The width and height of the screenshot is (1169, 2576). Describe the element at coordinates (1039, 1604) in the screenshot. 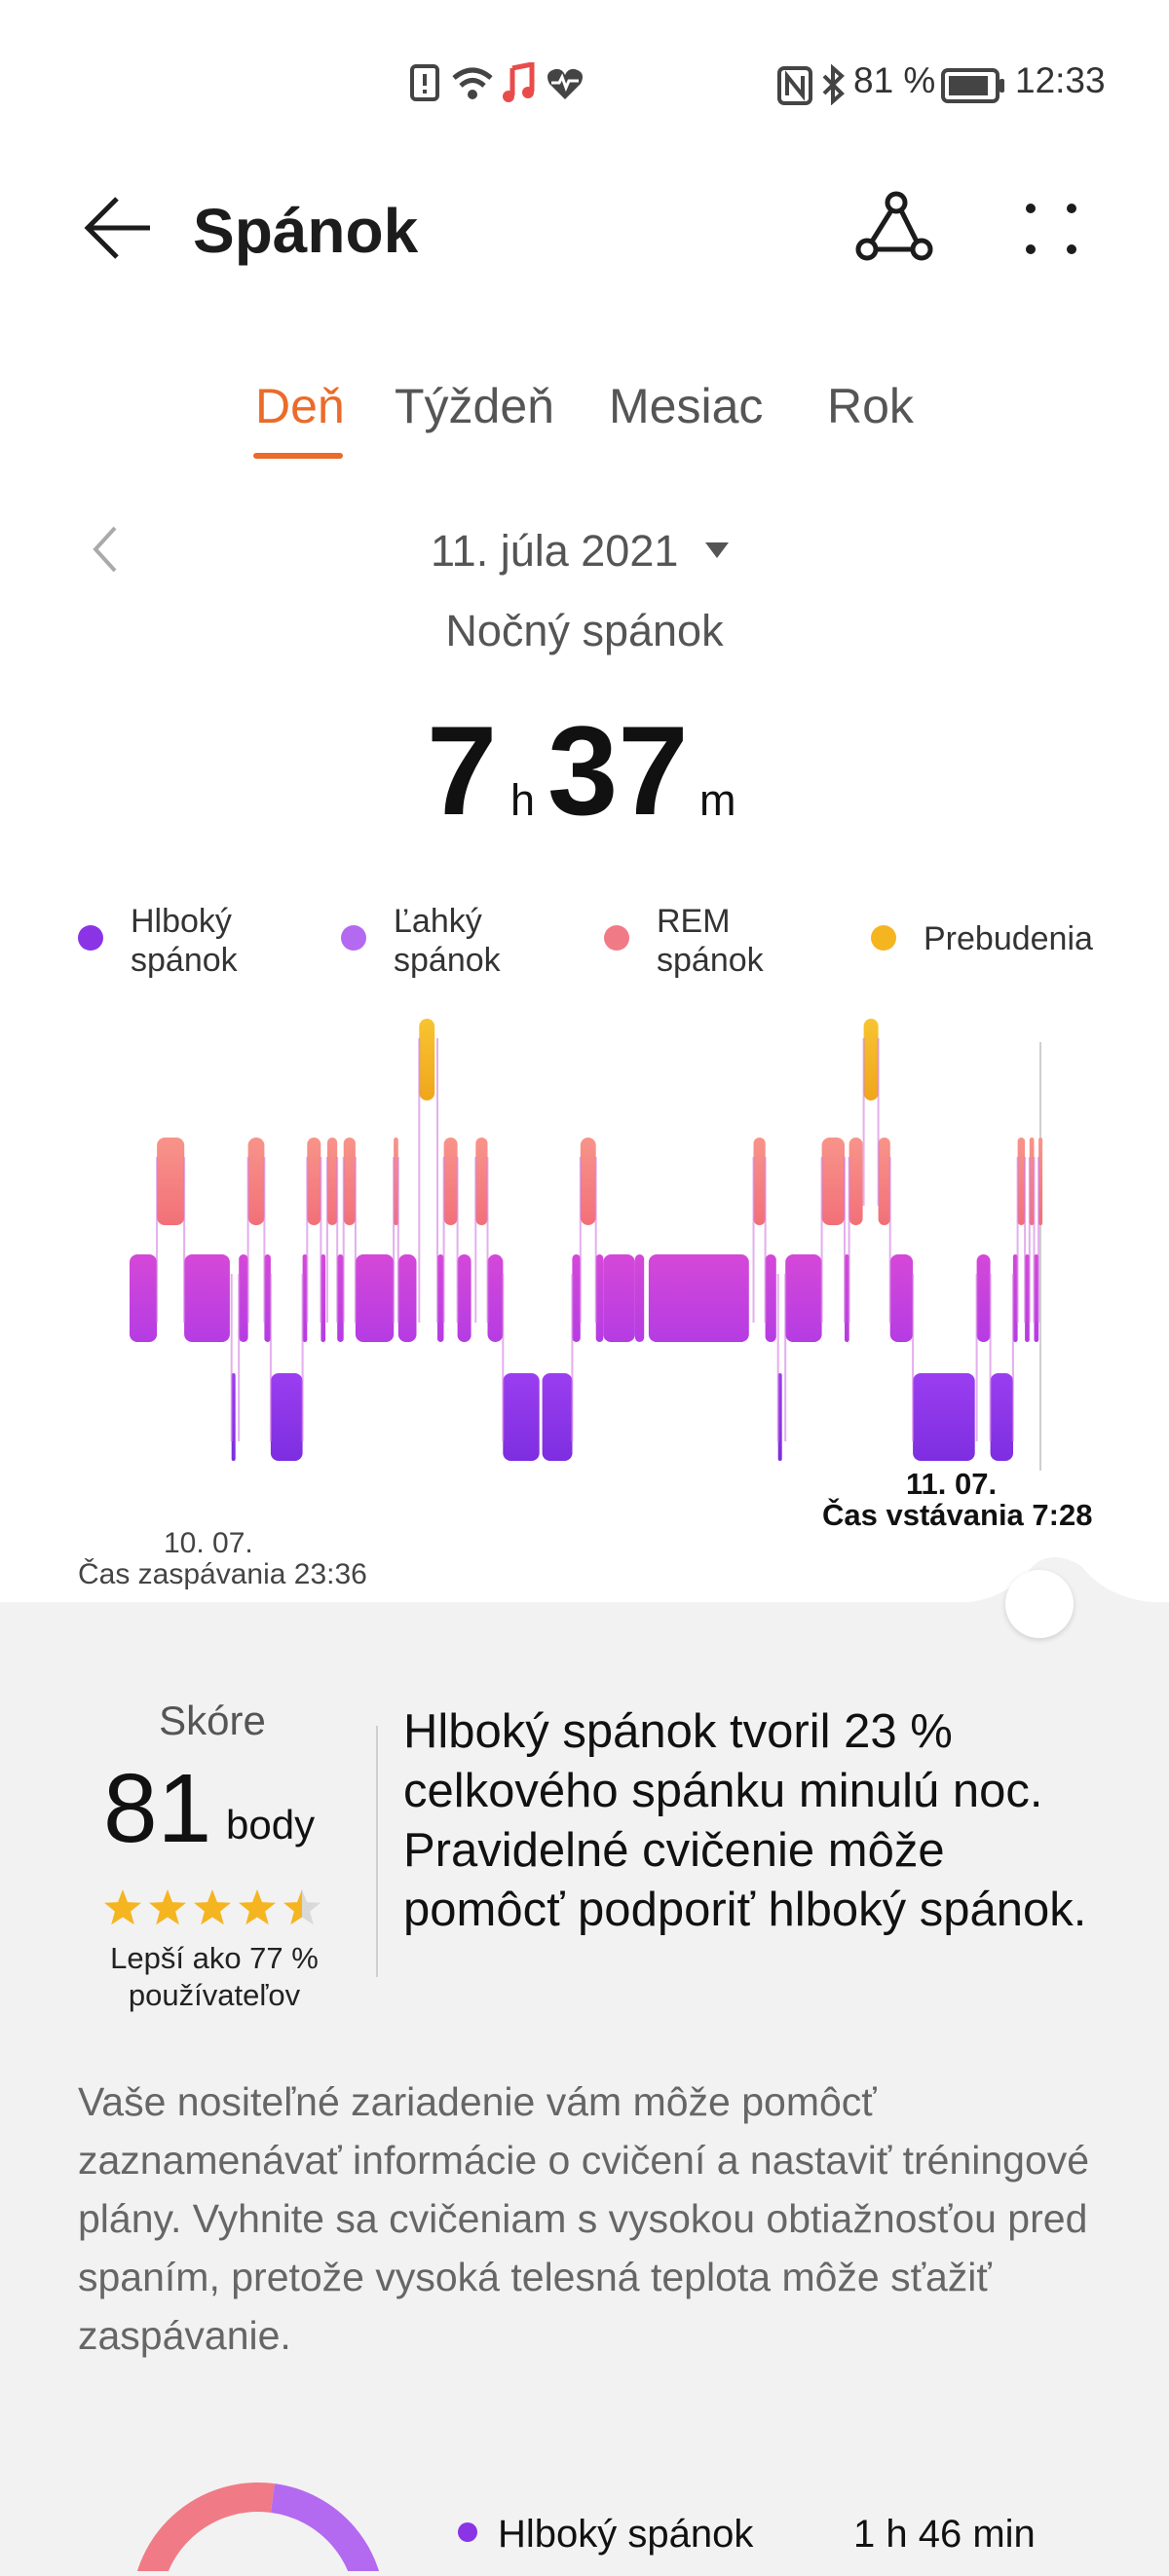

I see `chart-scrubber-handle` at that location.